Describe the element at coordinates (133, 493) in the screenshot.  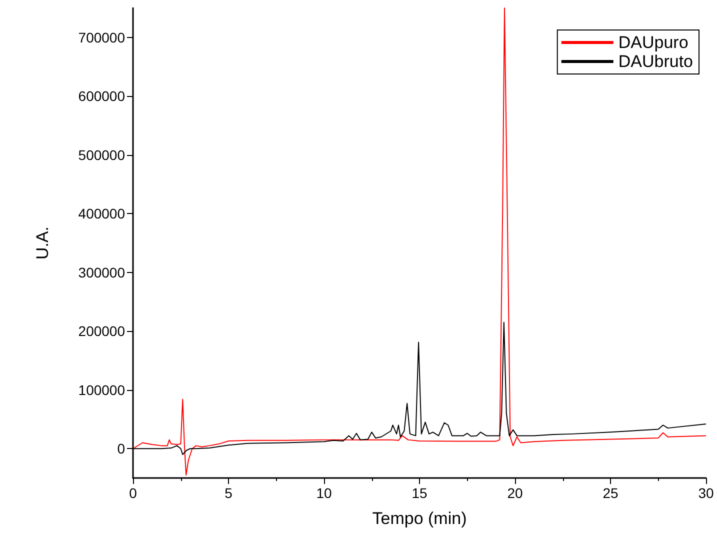
I see `x-tick-label: 0` at that location.